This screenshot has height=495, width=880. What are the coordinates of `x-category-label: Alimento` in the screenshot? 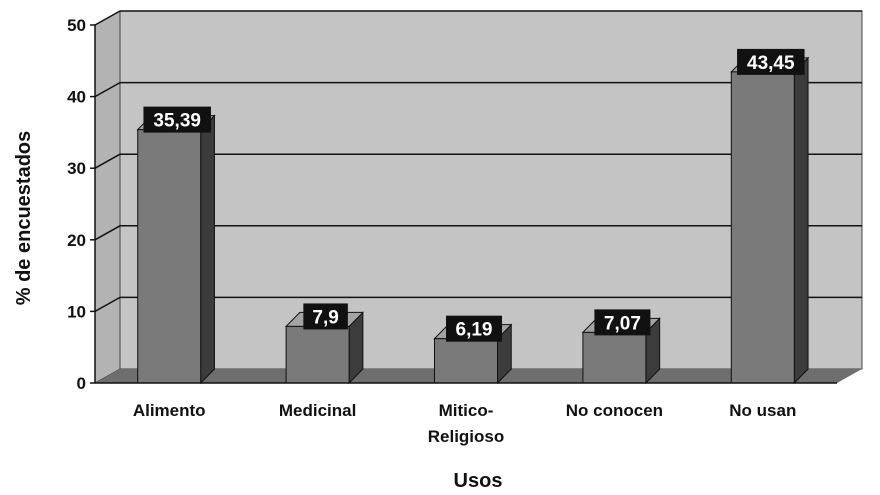 It's located at (169, 410).